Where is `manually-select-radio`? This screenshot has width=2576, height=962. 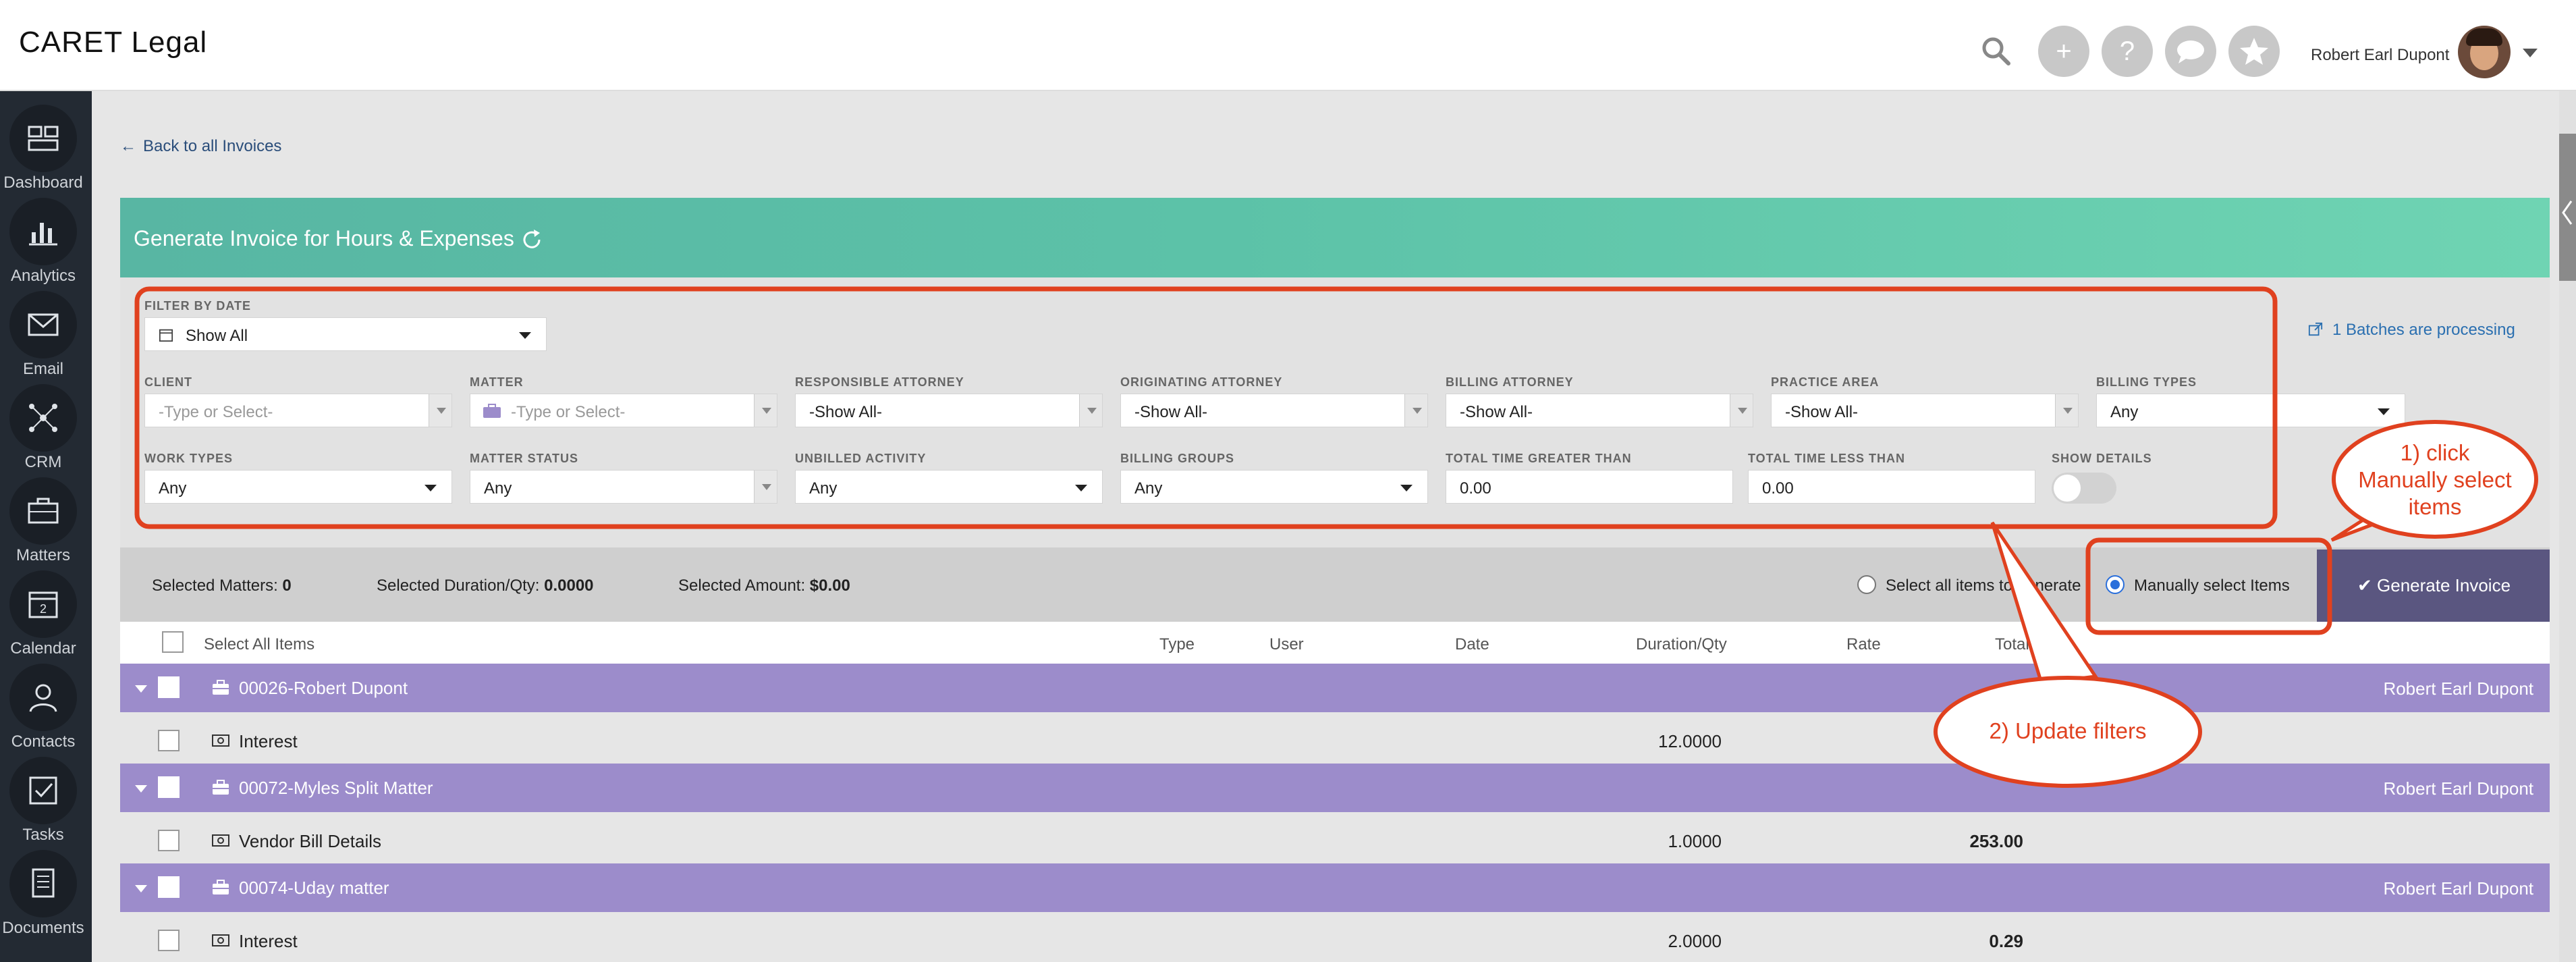 manually-select-radio is located at coordinates (2115, 584).